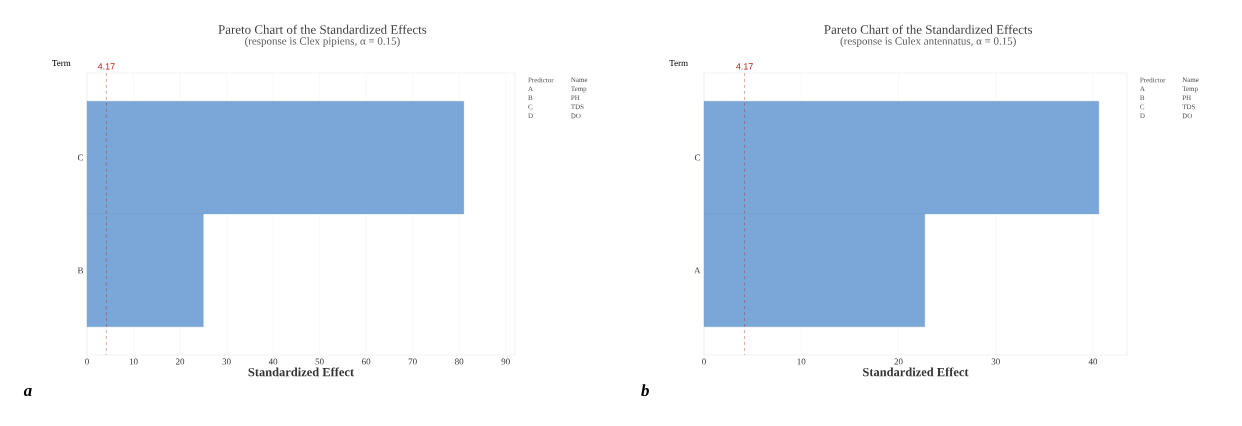  I want to click on x-tick-label: 50, so click(319, 361).